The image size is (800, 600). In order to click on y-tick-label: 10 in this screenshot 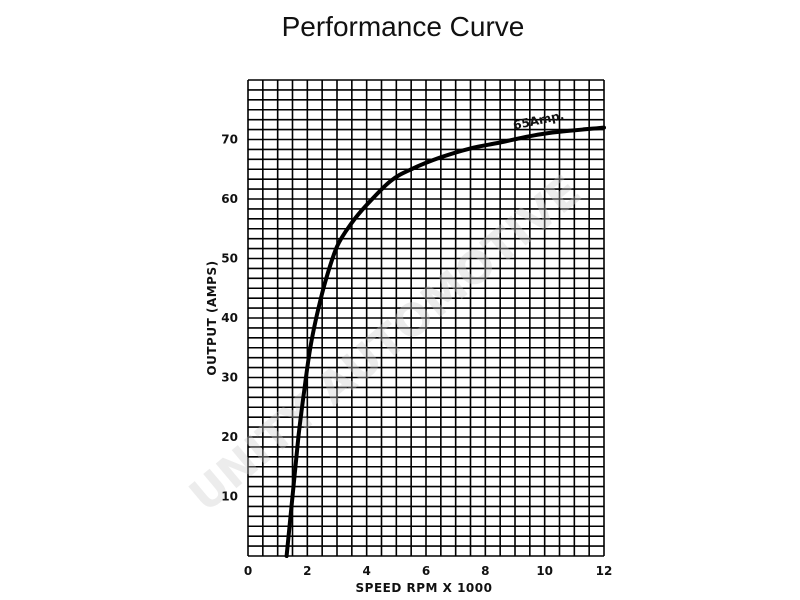, I will do `click(229, 497)`.